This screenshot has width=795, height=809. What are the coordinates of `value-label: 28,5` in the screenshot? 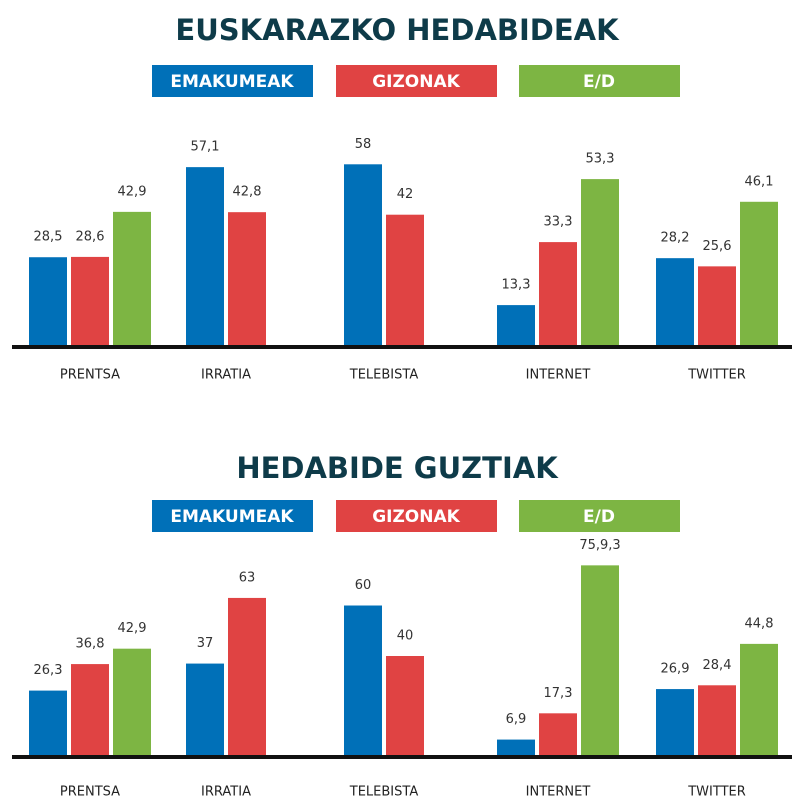 It's located at (48, 237).